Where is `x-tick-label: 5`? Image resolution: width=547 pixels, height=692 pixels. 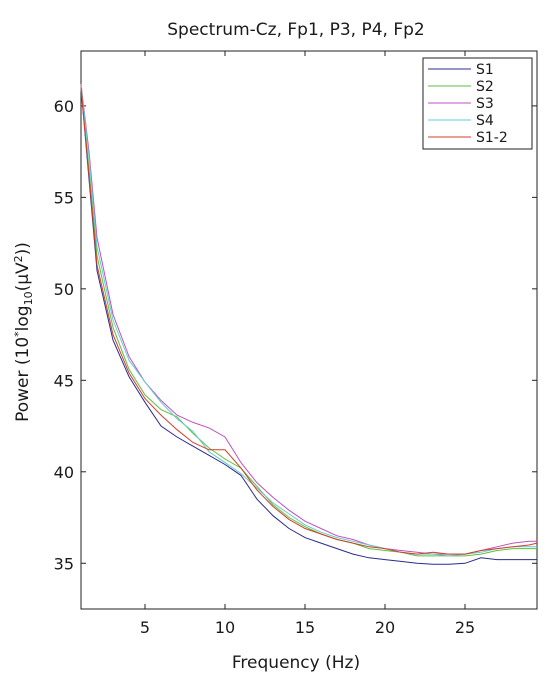
x-tick-label: 5 is located at coordinates (145, 627).